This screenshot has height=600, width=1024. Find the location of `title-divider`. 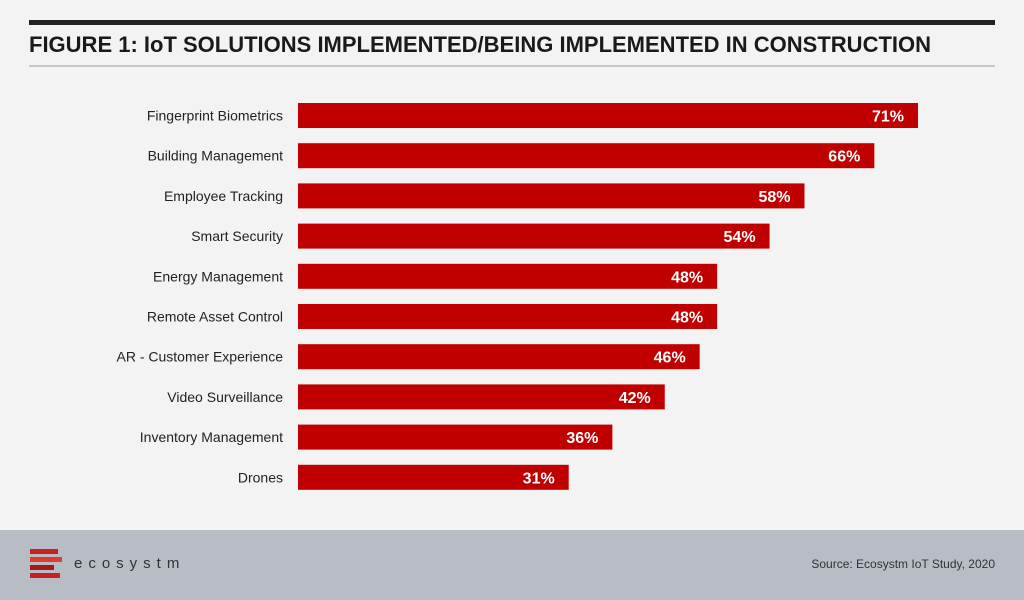

title-divider is located at coordinates (512, 66).